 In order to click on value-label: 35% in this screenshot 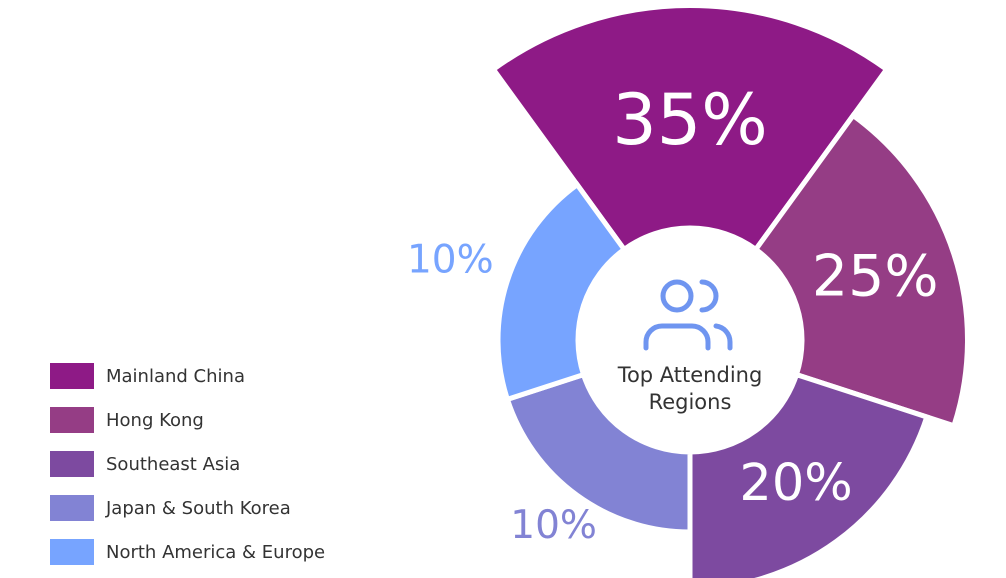, I will do `click(690, 120)`.